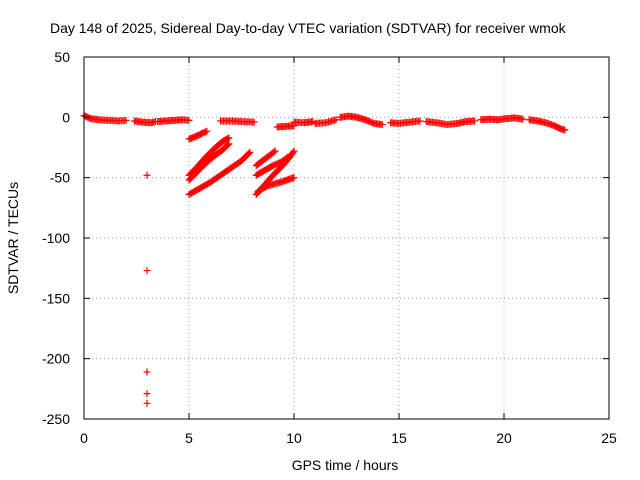  Describe the element at coordinates (56, 359) in the screenshot. I see `y-tick-label: -200` at that location.